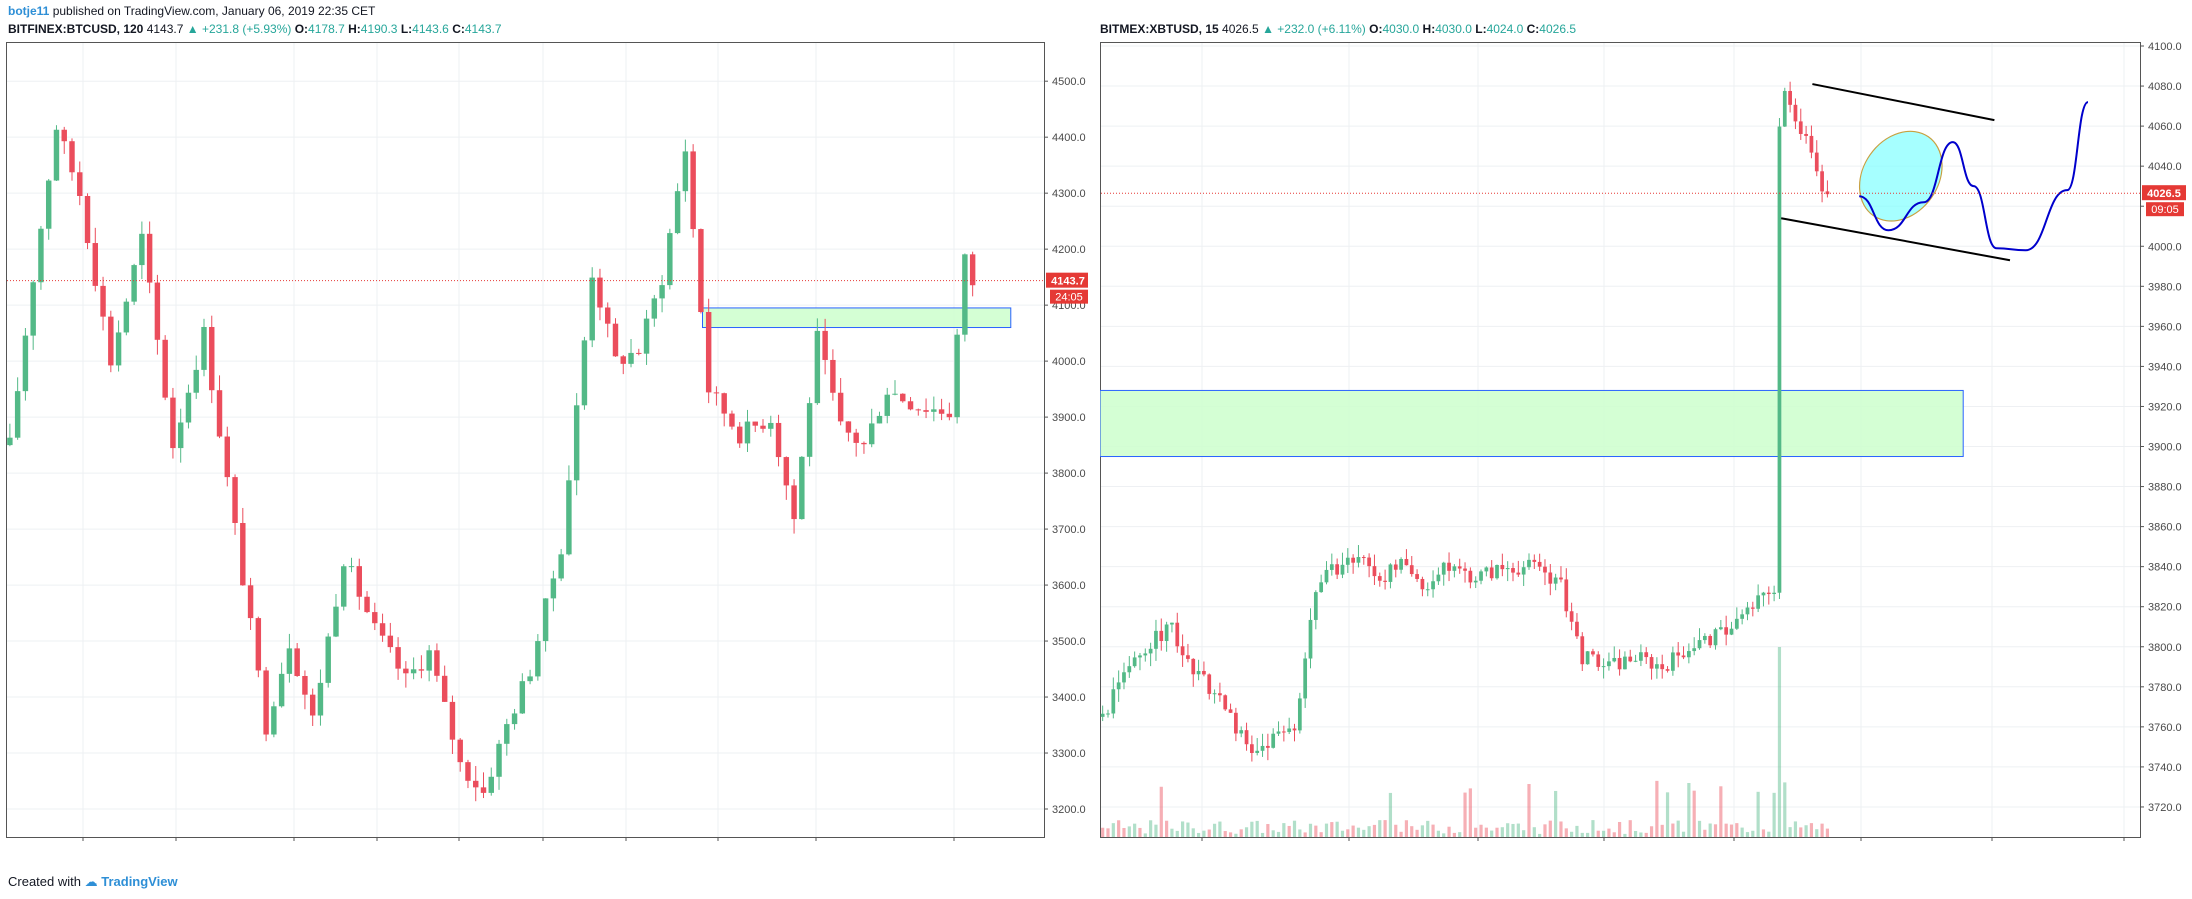 Image resolution: width=2192 pixels, height=899 pixels. I want to click on y-tick-label: 3600.0, so click(1069, 586).